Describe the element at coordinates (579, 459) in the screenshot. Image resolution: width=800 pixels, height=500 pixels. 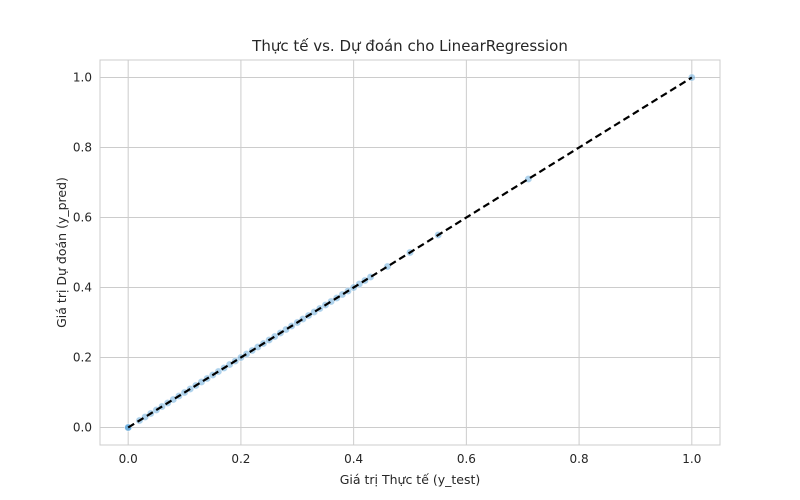
I see `x-tick-label: 0.8` at that location.